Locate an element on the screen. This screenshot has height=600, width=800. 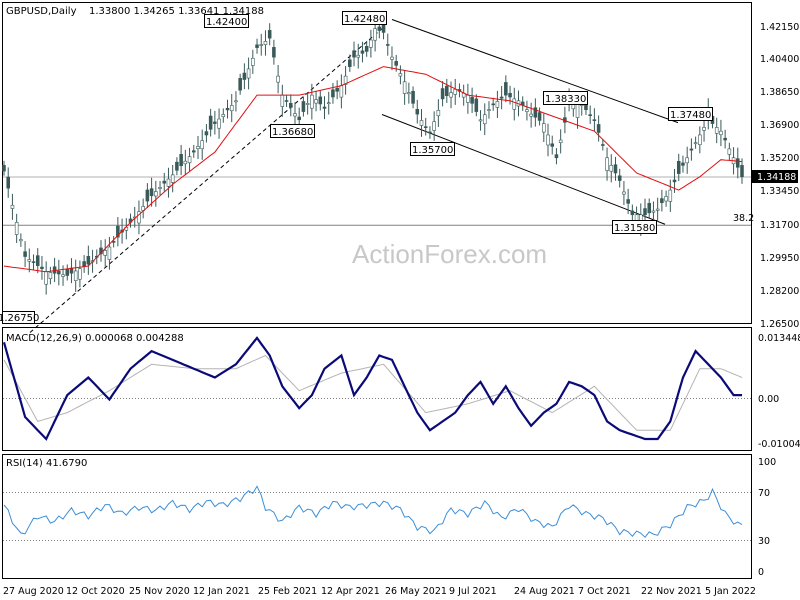
x-tick-label: 25 Feb 2021 is located at coordinates (287, 591).